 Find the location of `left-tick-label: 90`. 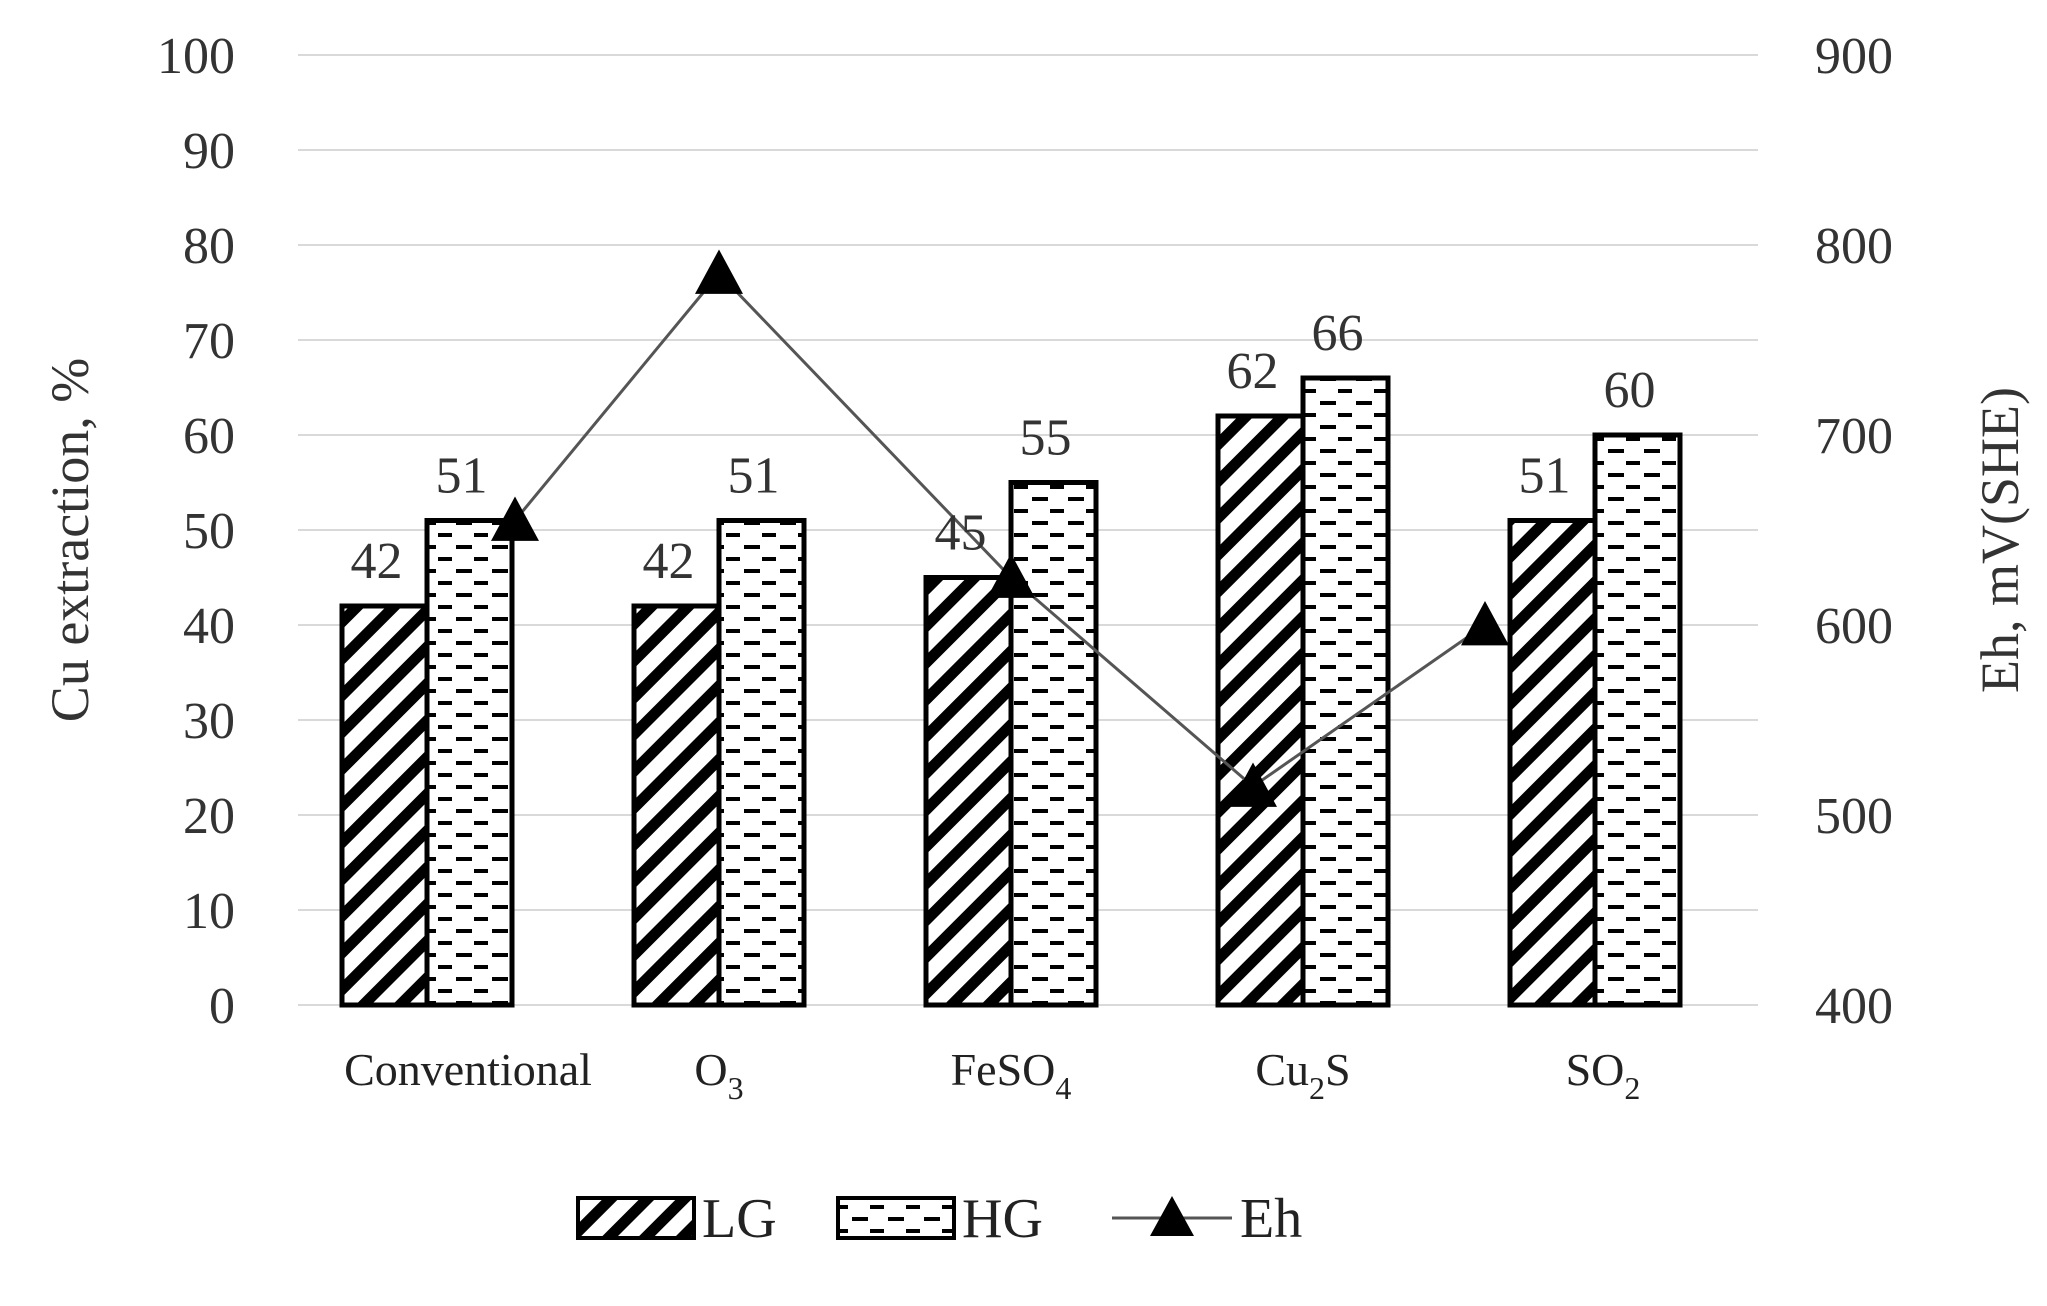

left-tick-label: 90 is located at coordinates (209, 151).